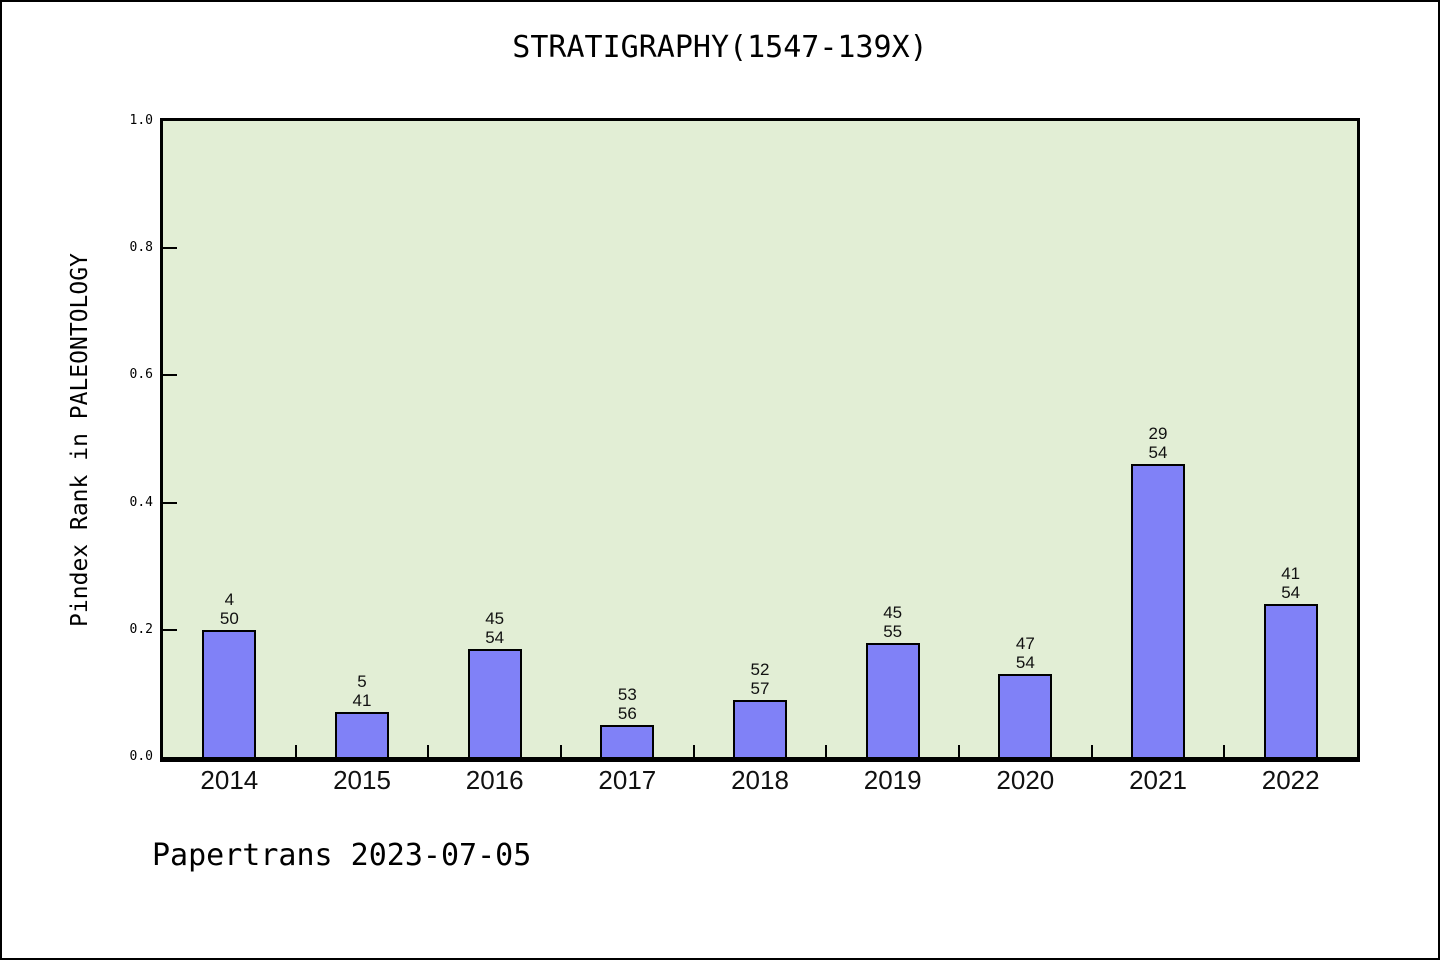  What do you see at coordinates (760, 728) in the screenshot?
I see `bar-2018` at bounding box center [760, 728].